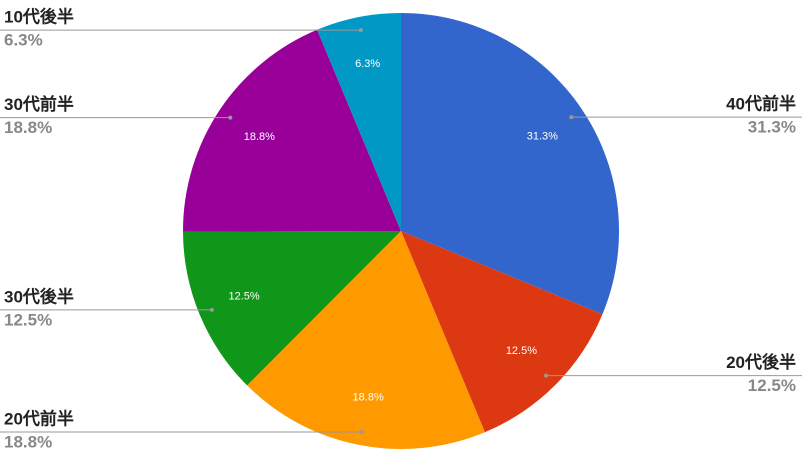  Describe the element at coordinates (39, 296) in the screenshot. I see `legend-label: 30代後半` at that location.